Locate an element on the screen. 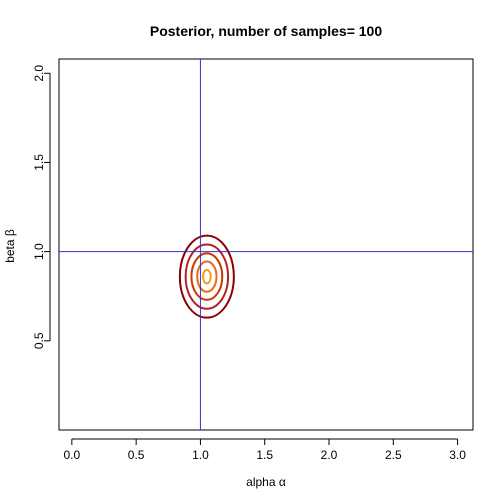 Image resolution: width=504 pixels, height=504 pixels. x-tick-label: 2.5 is located at coordinates (393, 455).